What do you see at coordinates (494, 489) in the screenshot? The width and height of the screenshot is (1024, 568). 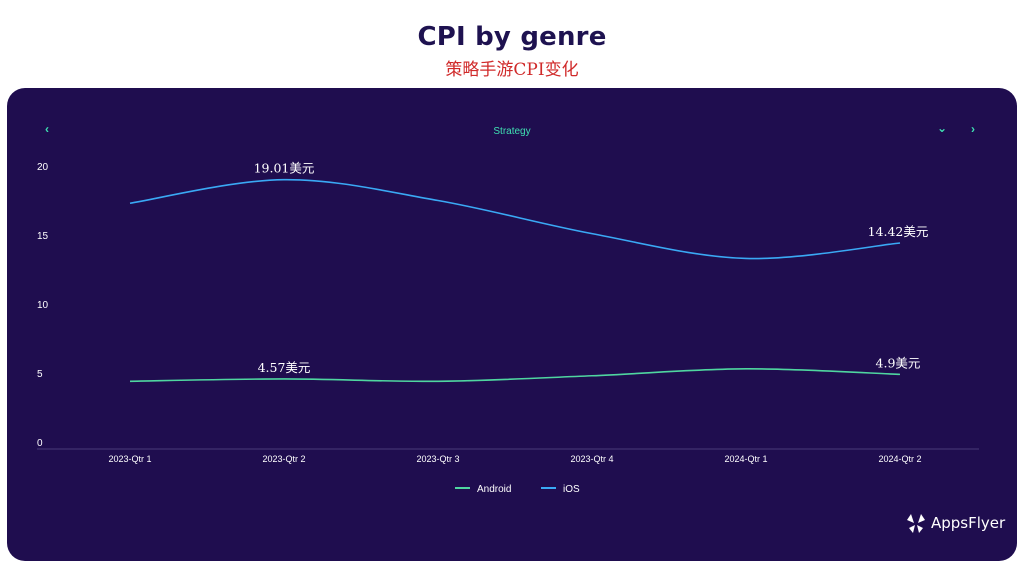 I see `legend-label-android: Android` at bounding box center [494, 489].